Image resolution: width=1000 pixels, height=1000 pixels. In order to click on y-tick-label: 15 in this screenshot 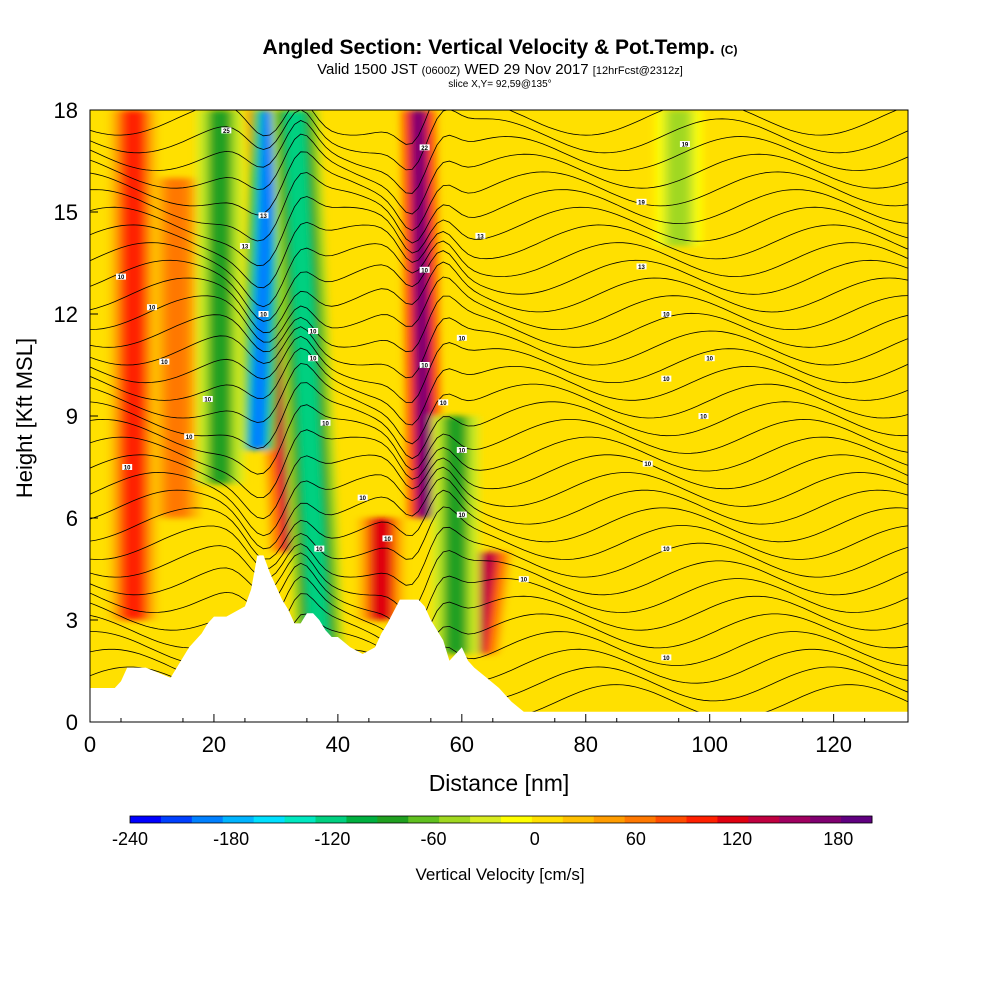, I will do `click(66, 212)`.